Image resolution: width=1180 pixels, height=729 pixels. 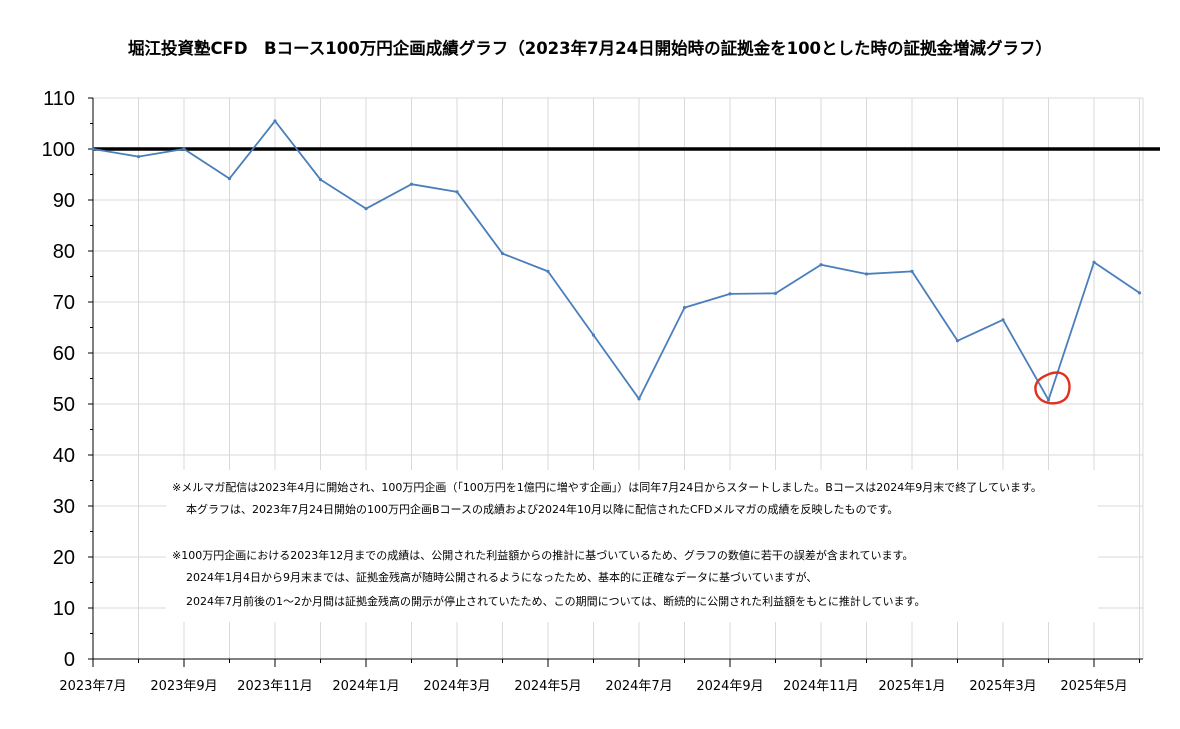 What do you see at coordinates (64, 201) in the screenshot?
I see `y-tick-label-90: 90` at bounding box center [64, 201].